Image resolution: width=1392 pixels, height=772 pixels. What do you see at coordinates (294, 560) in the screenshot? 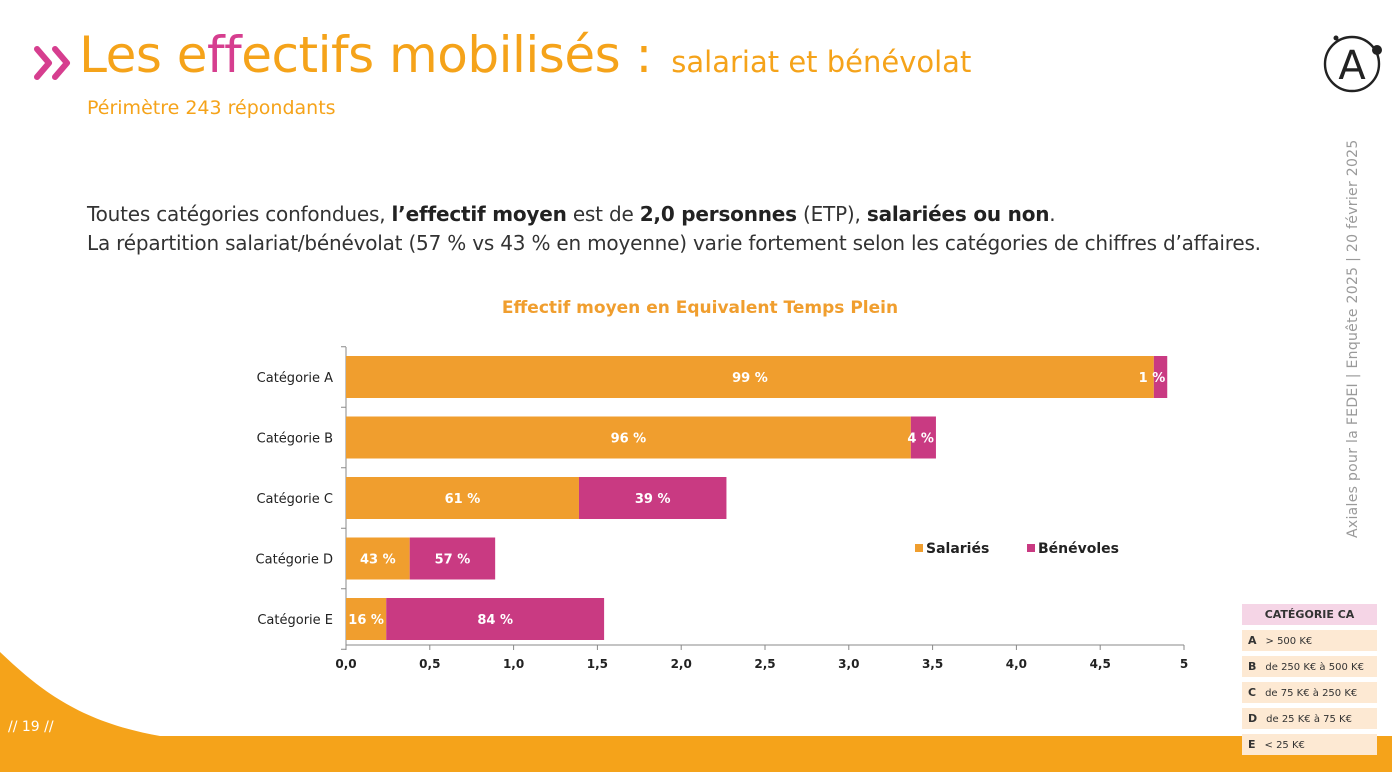
I see `category-label: Catégorie D` at bounding box center [294, 560].